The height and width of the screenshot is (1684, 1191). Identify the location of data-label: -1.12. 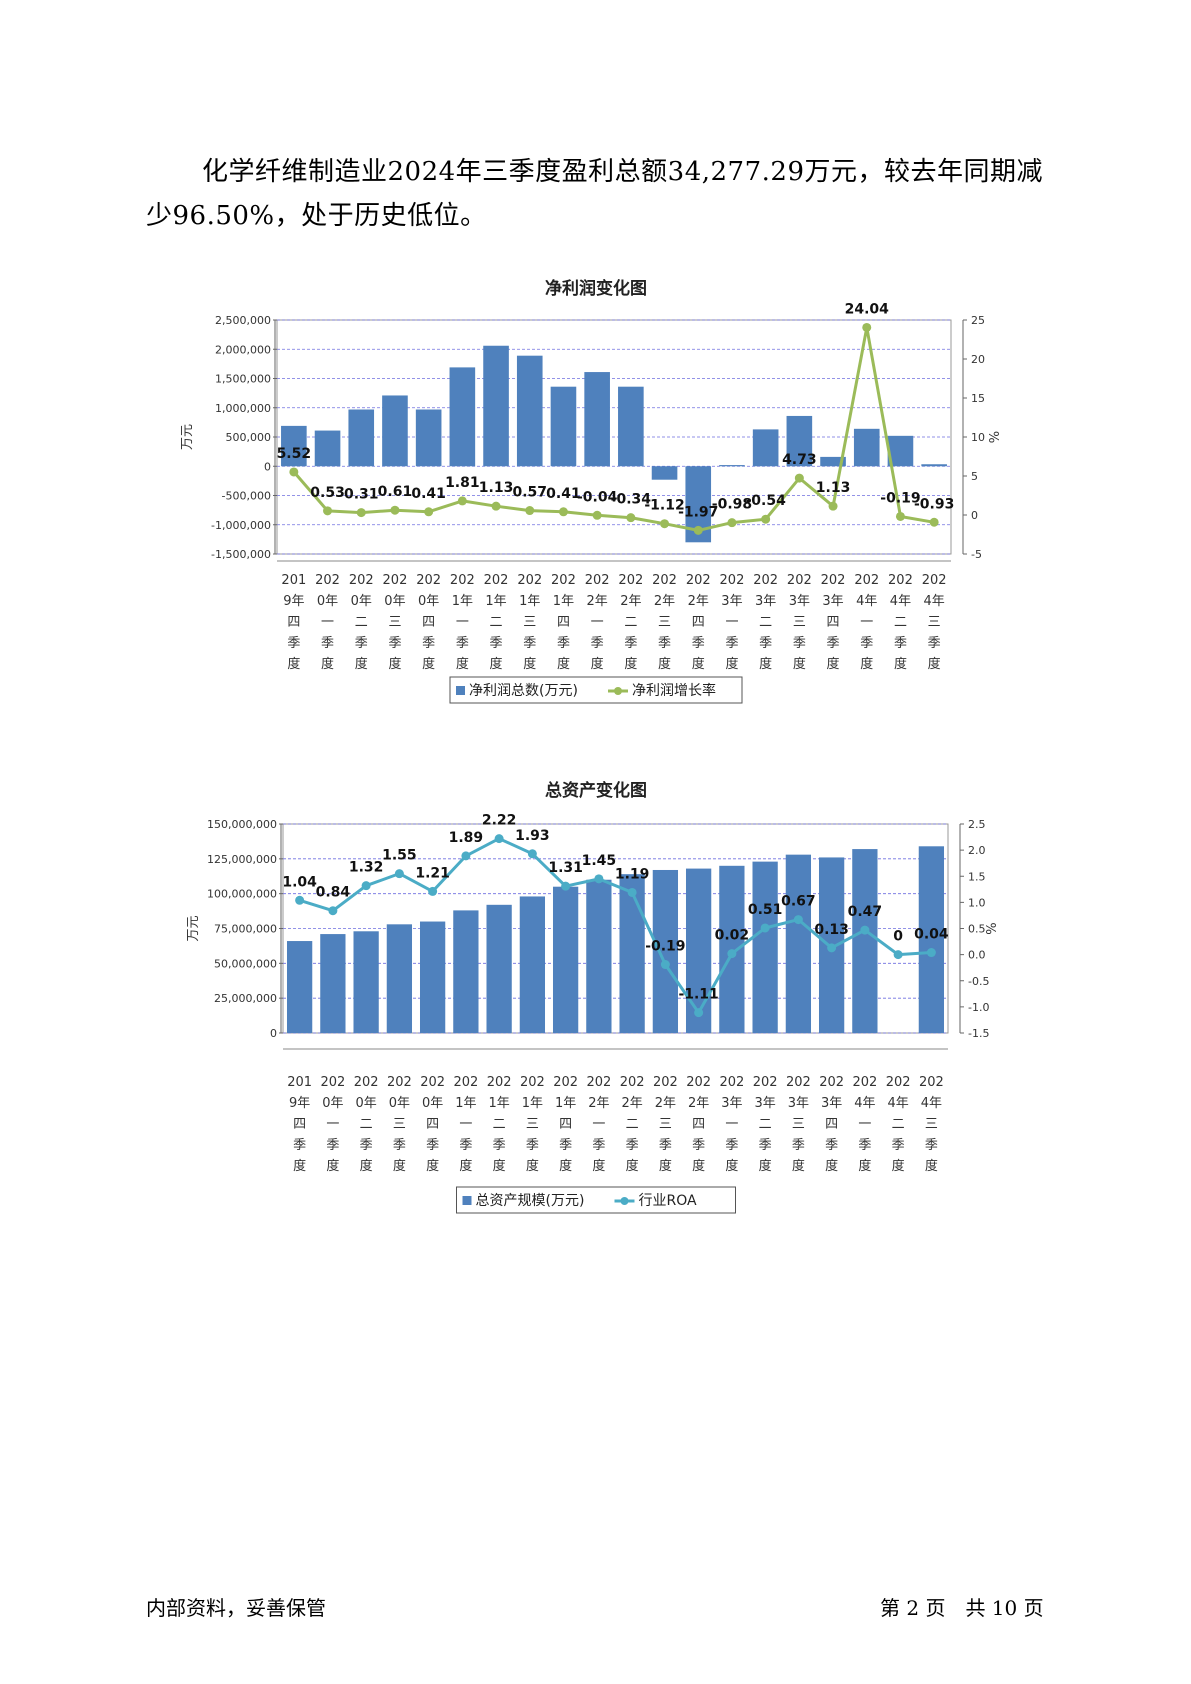
(664, 506).